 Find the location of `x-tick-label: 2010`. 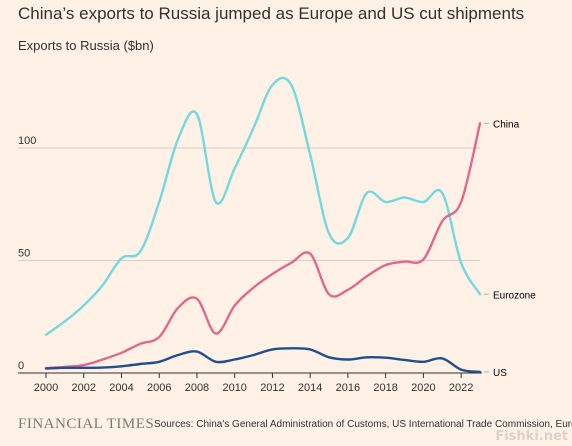

x-tick-label: 2010 is located at coordinates (234, 388).